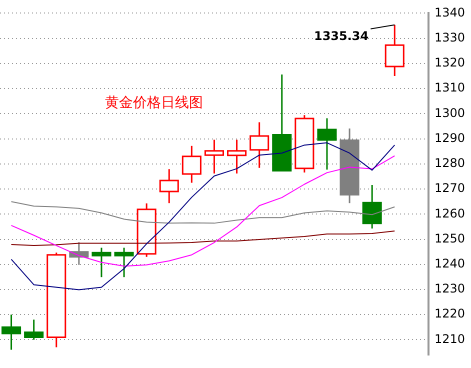  I want to click on y-tick-label: 1310, so click(450, 87).